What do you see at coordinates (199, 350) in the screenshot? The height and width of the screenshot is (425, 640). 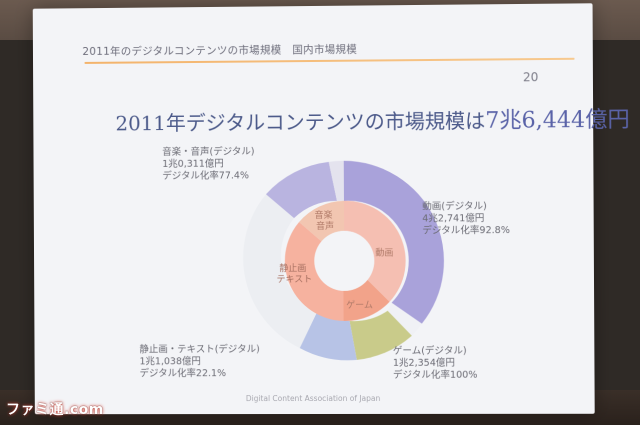 I see `label-still-name: 静止画・テキスト(デジタル)` at bounding box center [199, 350].